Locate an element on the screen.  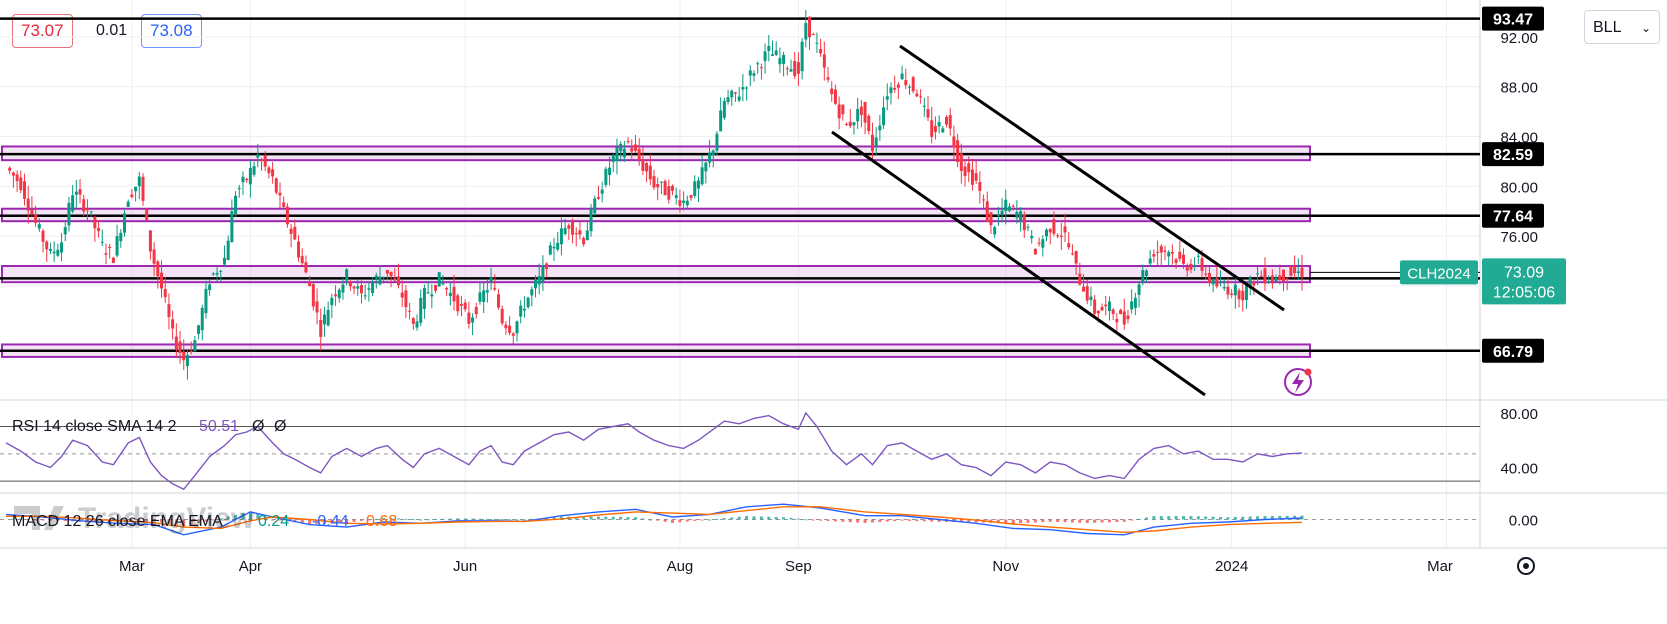
macd-signal-line is located at coordinates (654, 520).